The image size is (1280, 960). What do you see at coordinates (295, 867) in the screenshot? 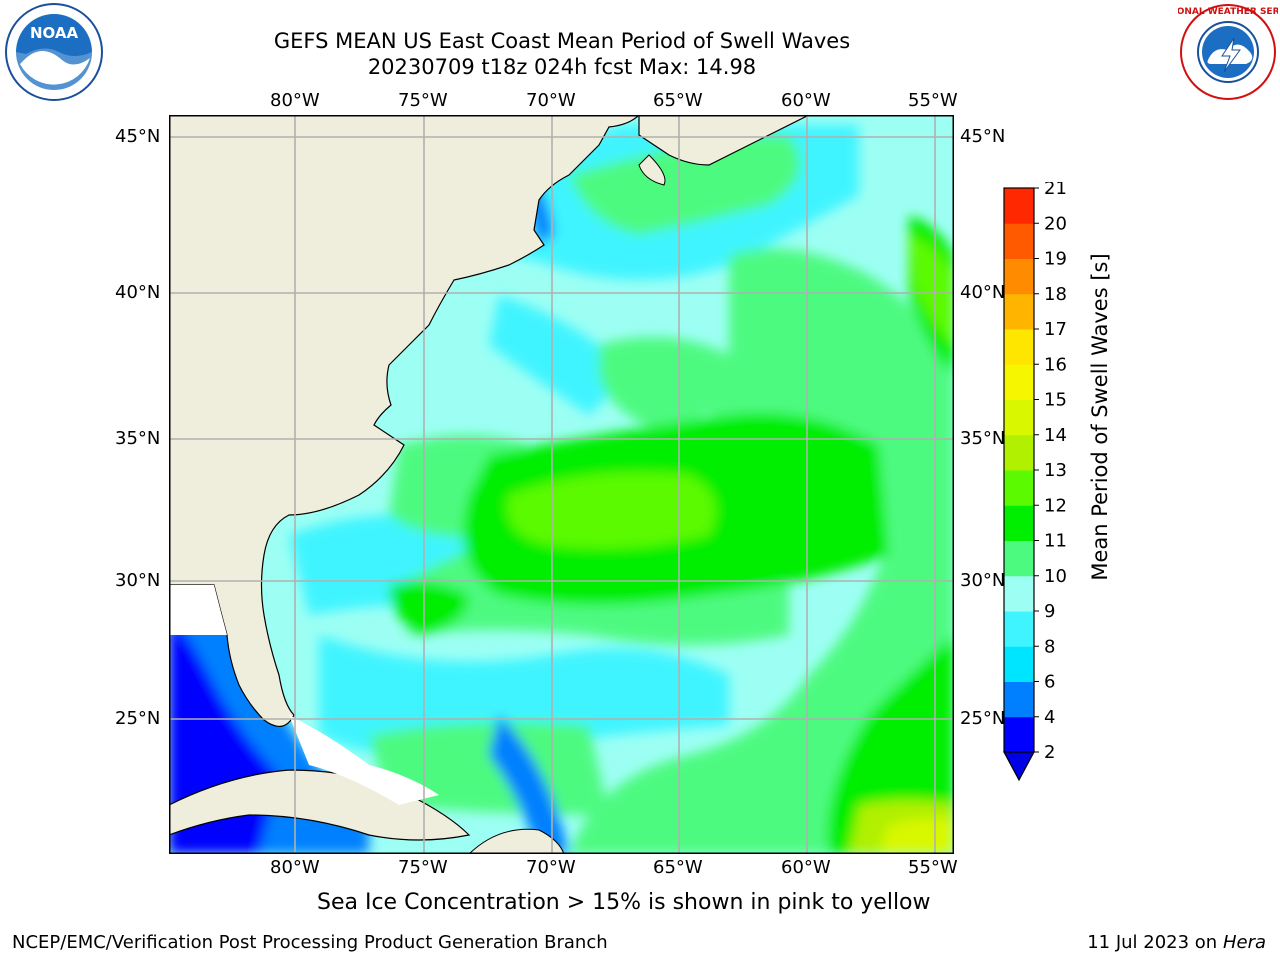
I see `lon-label-bottom: 80°W` at bounding box center [295, 867].